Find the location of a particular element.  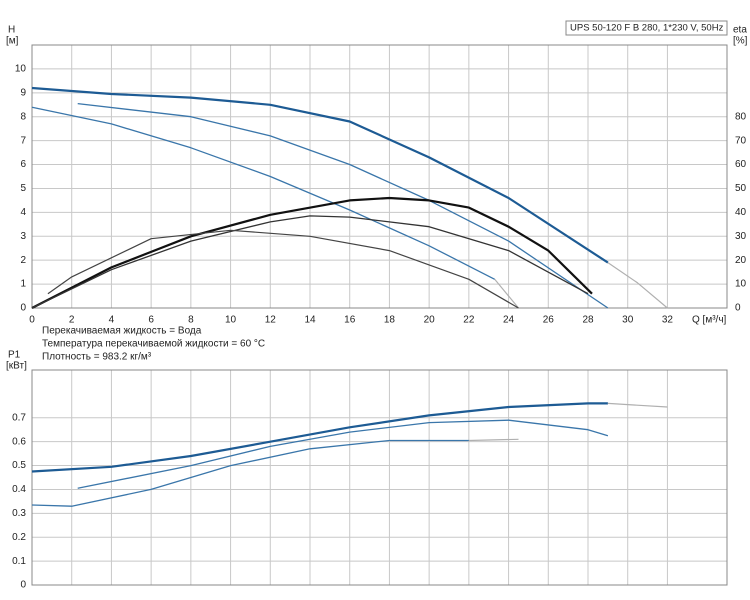

y2-tick-label: 0 is located at coordinates (738, 308).